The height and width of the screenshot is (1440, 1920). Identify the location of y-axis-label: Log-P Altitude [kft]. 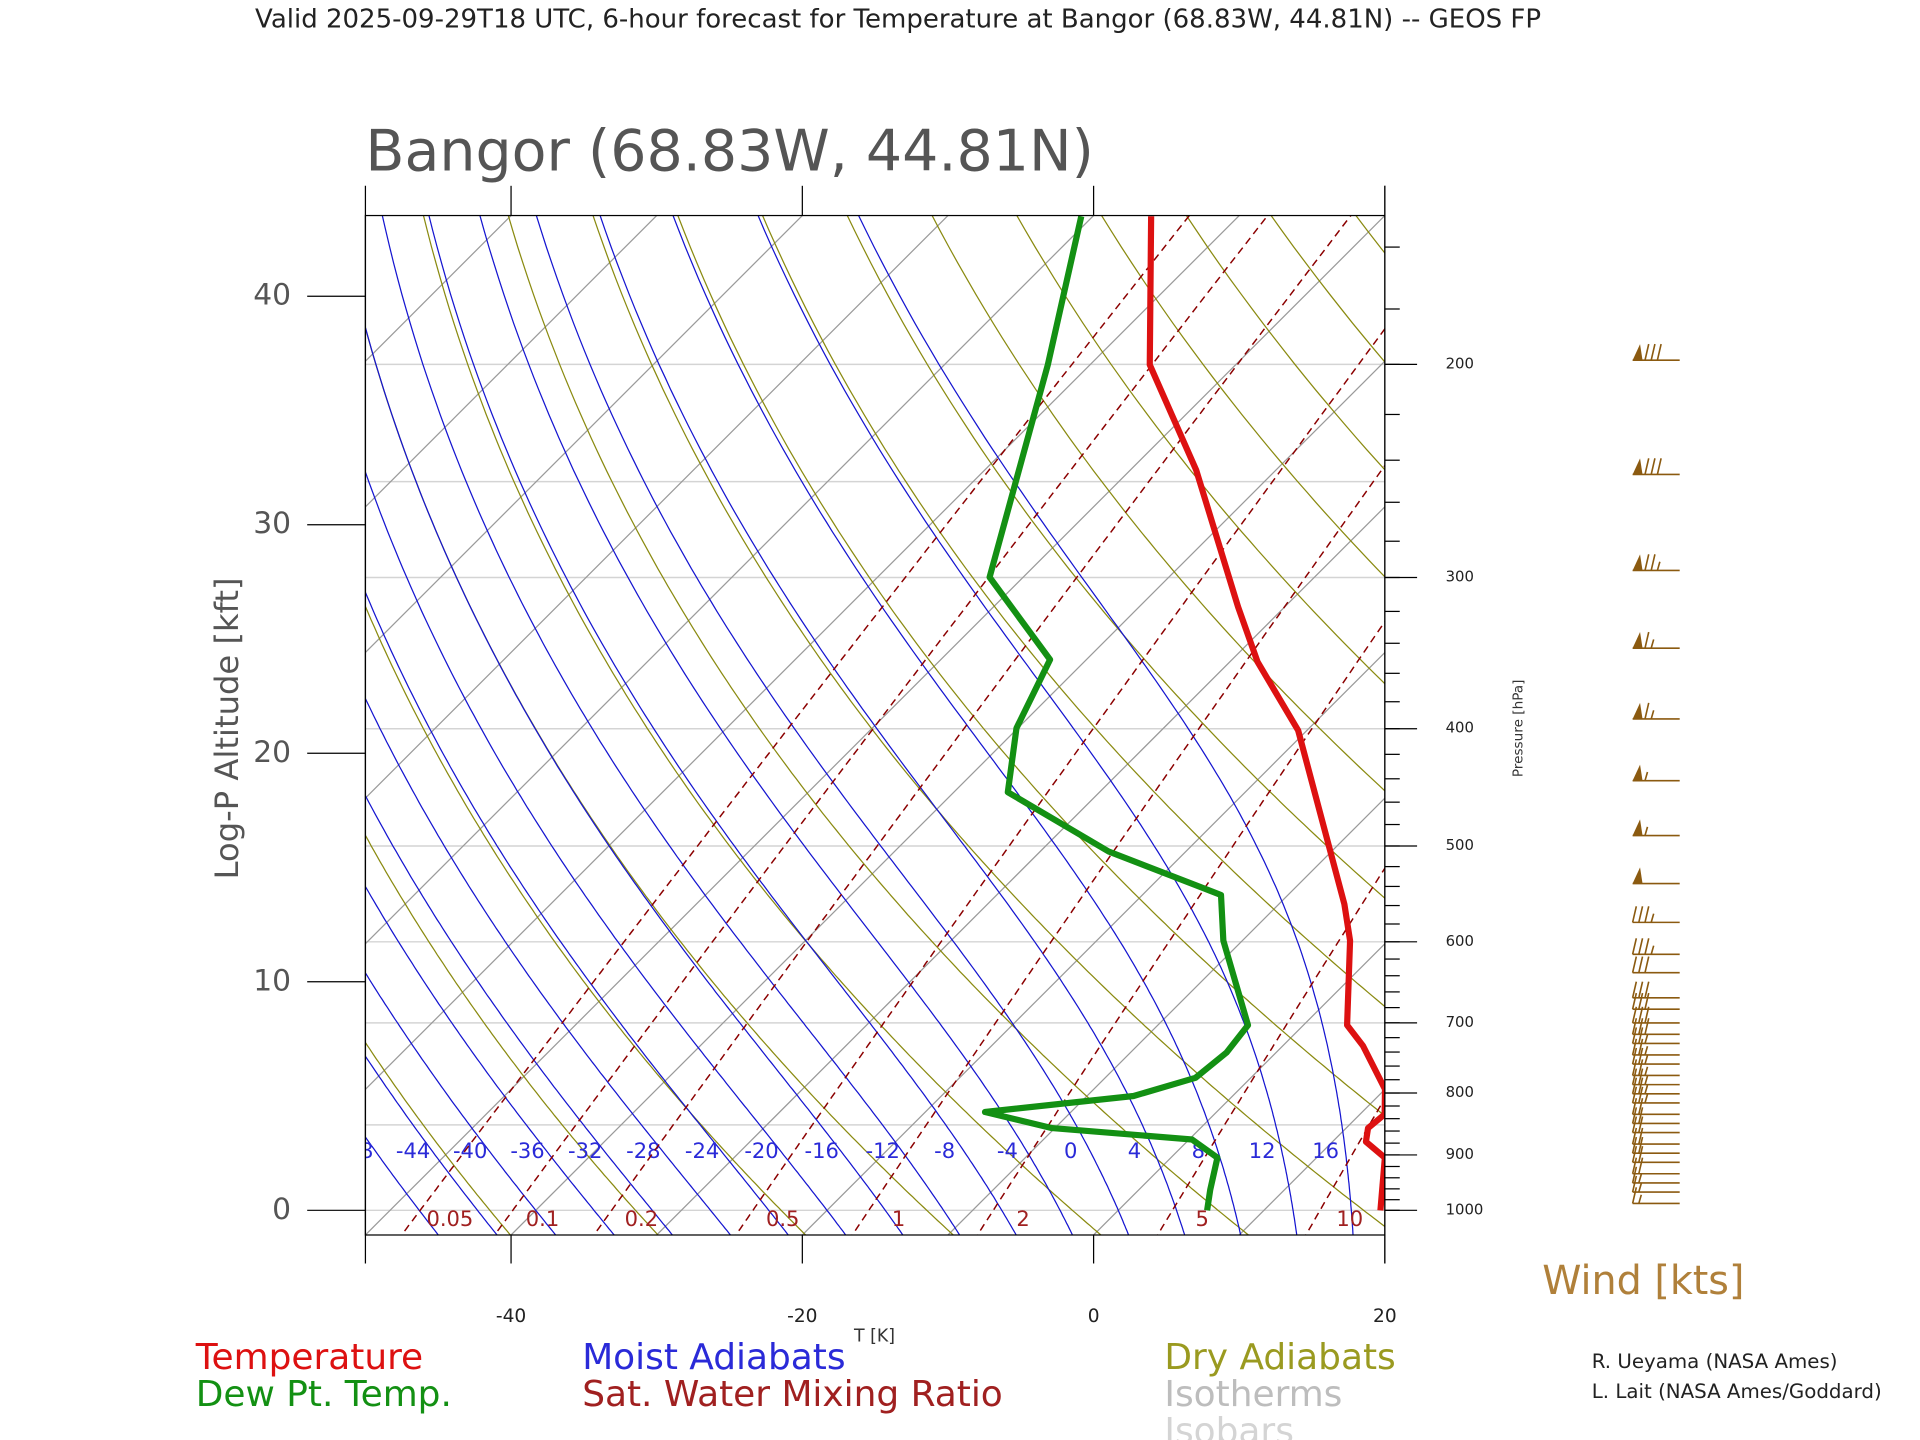
(227, 728).